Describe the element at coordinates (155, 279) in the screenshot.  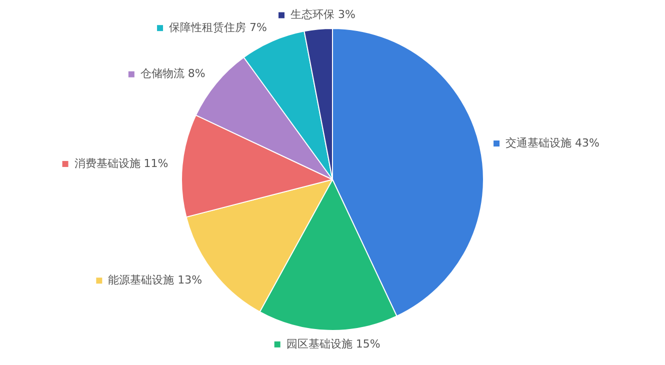
I see `legend-label: 能源基础设施 13%` at that location.